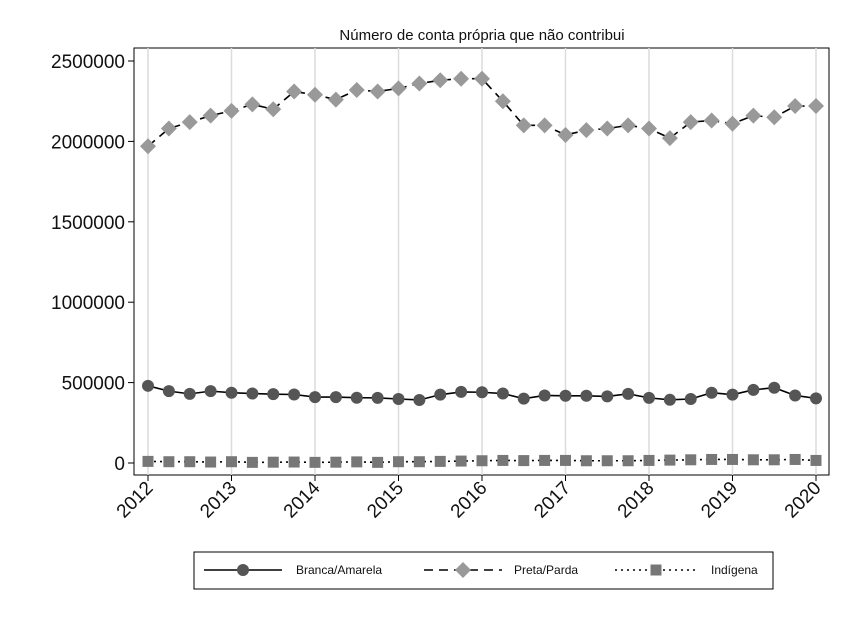 The height and width of the screenshot is (620, 852). I want to click on x-tick-label: 2015, so click(385, 500).